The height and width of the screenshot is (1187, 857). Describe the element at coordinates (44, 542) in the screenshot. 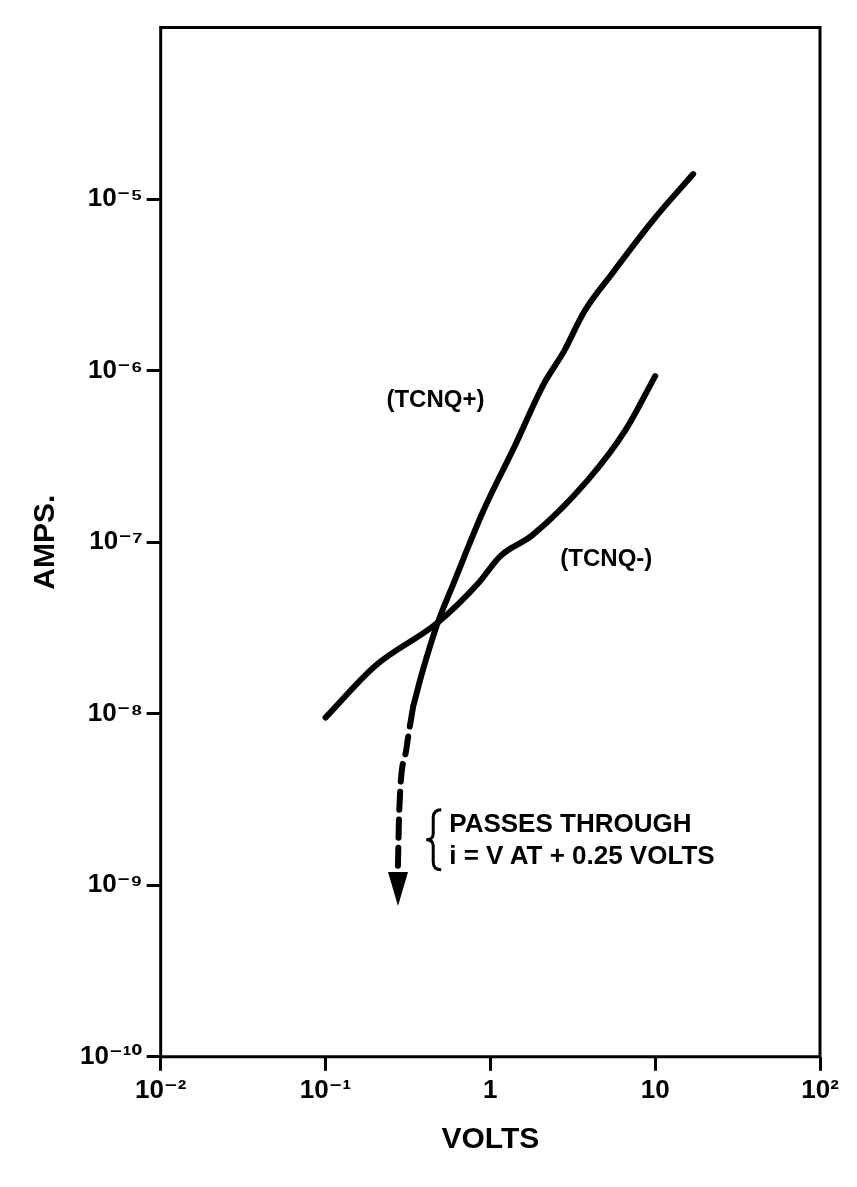

I see `y-axis-title: AMPS.` at that location.